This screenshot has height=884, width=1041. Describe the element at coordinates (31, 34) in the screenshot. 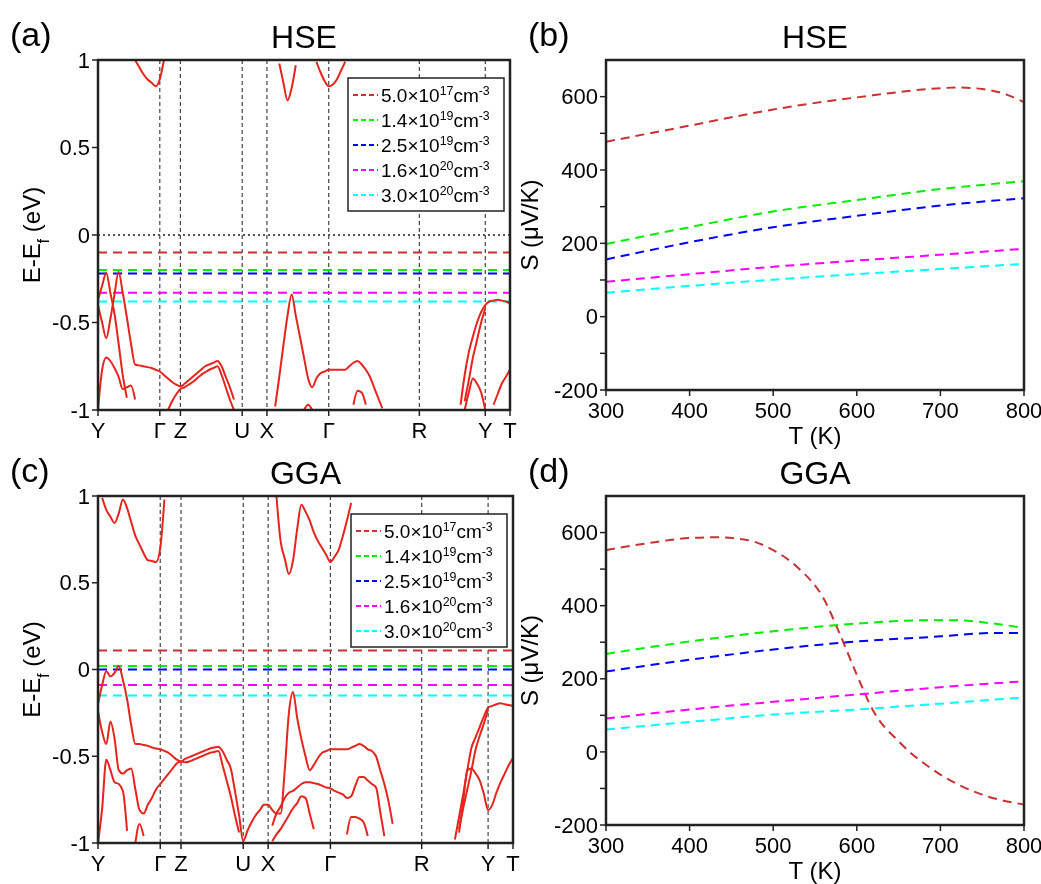

I see `text: (a)` at that location.